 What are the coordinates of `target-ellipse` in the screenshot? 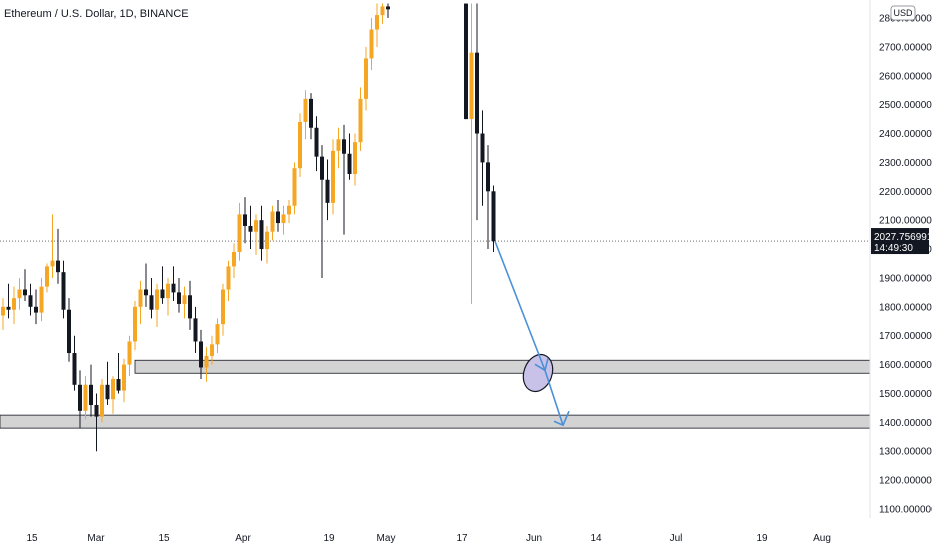 It's located at (537, 372).